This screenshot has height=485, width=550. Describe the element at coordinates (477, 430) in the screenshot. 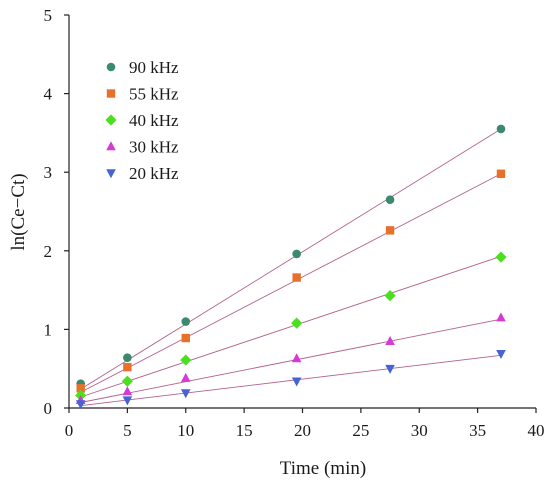

I see `x-tick-label: 35` at that location.